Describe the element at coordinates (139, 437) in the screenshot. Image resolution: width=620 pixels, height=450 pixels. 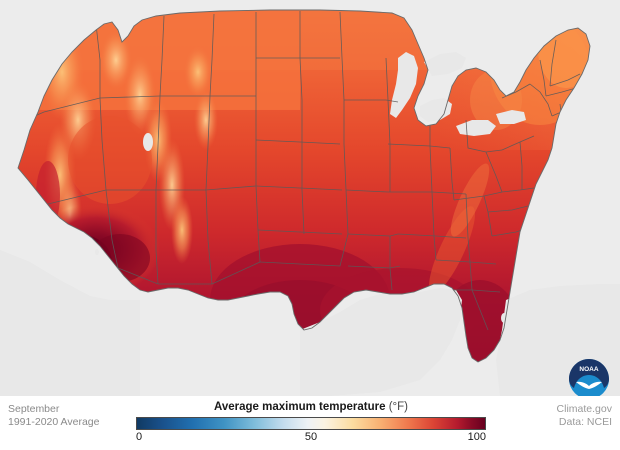
I see `colorbar-tick-min: 0` at that location.